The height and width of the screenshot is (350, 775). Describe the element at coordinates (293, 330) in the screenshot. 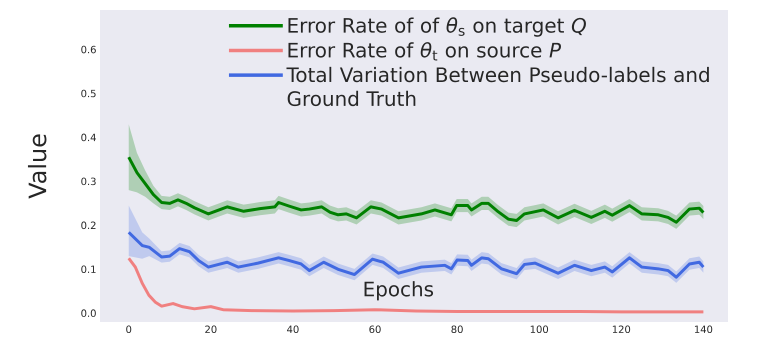

I see `x-tick-label: 40` at that location.